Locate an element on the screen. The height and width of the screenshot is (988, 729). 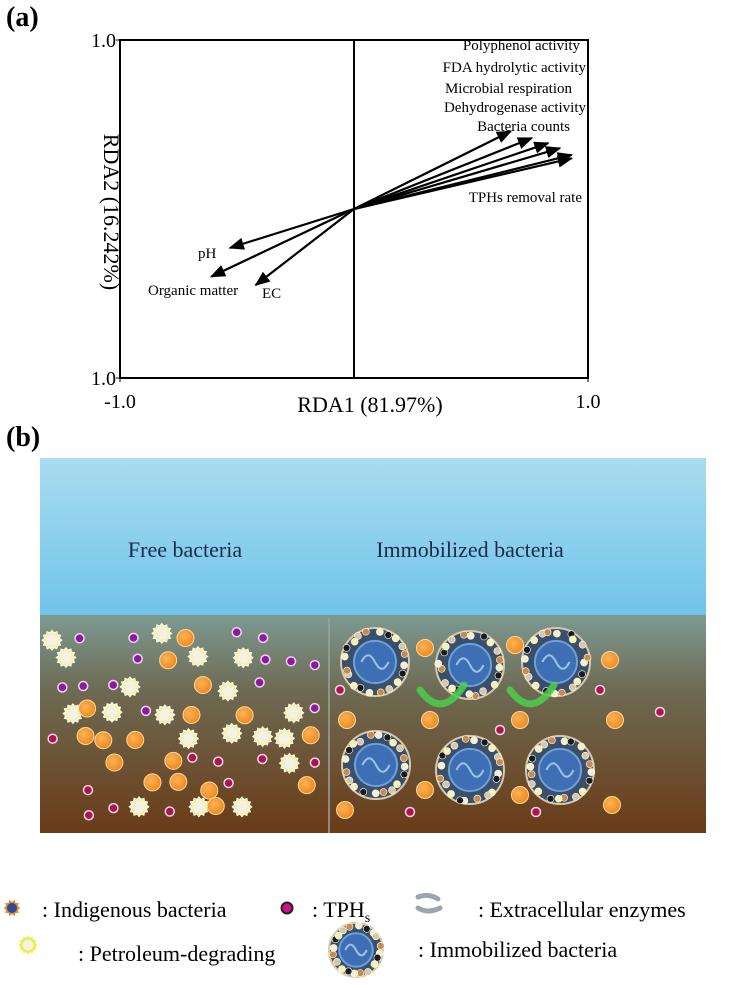
vector-label: pH is located at coordinates (207, 254).